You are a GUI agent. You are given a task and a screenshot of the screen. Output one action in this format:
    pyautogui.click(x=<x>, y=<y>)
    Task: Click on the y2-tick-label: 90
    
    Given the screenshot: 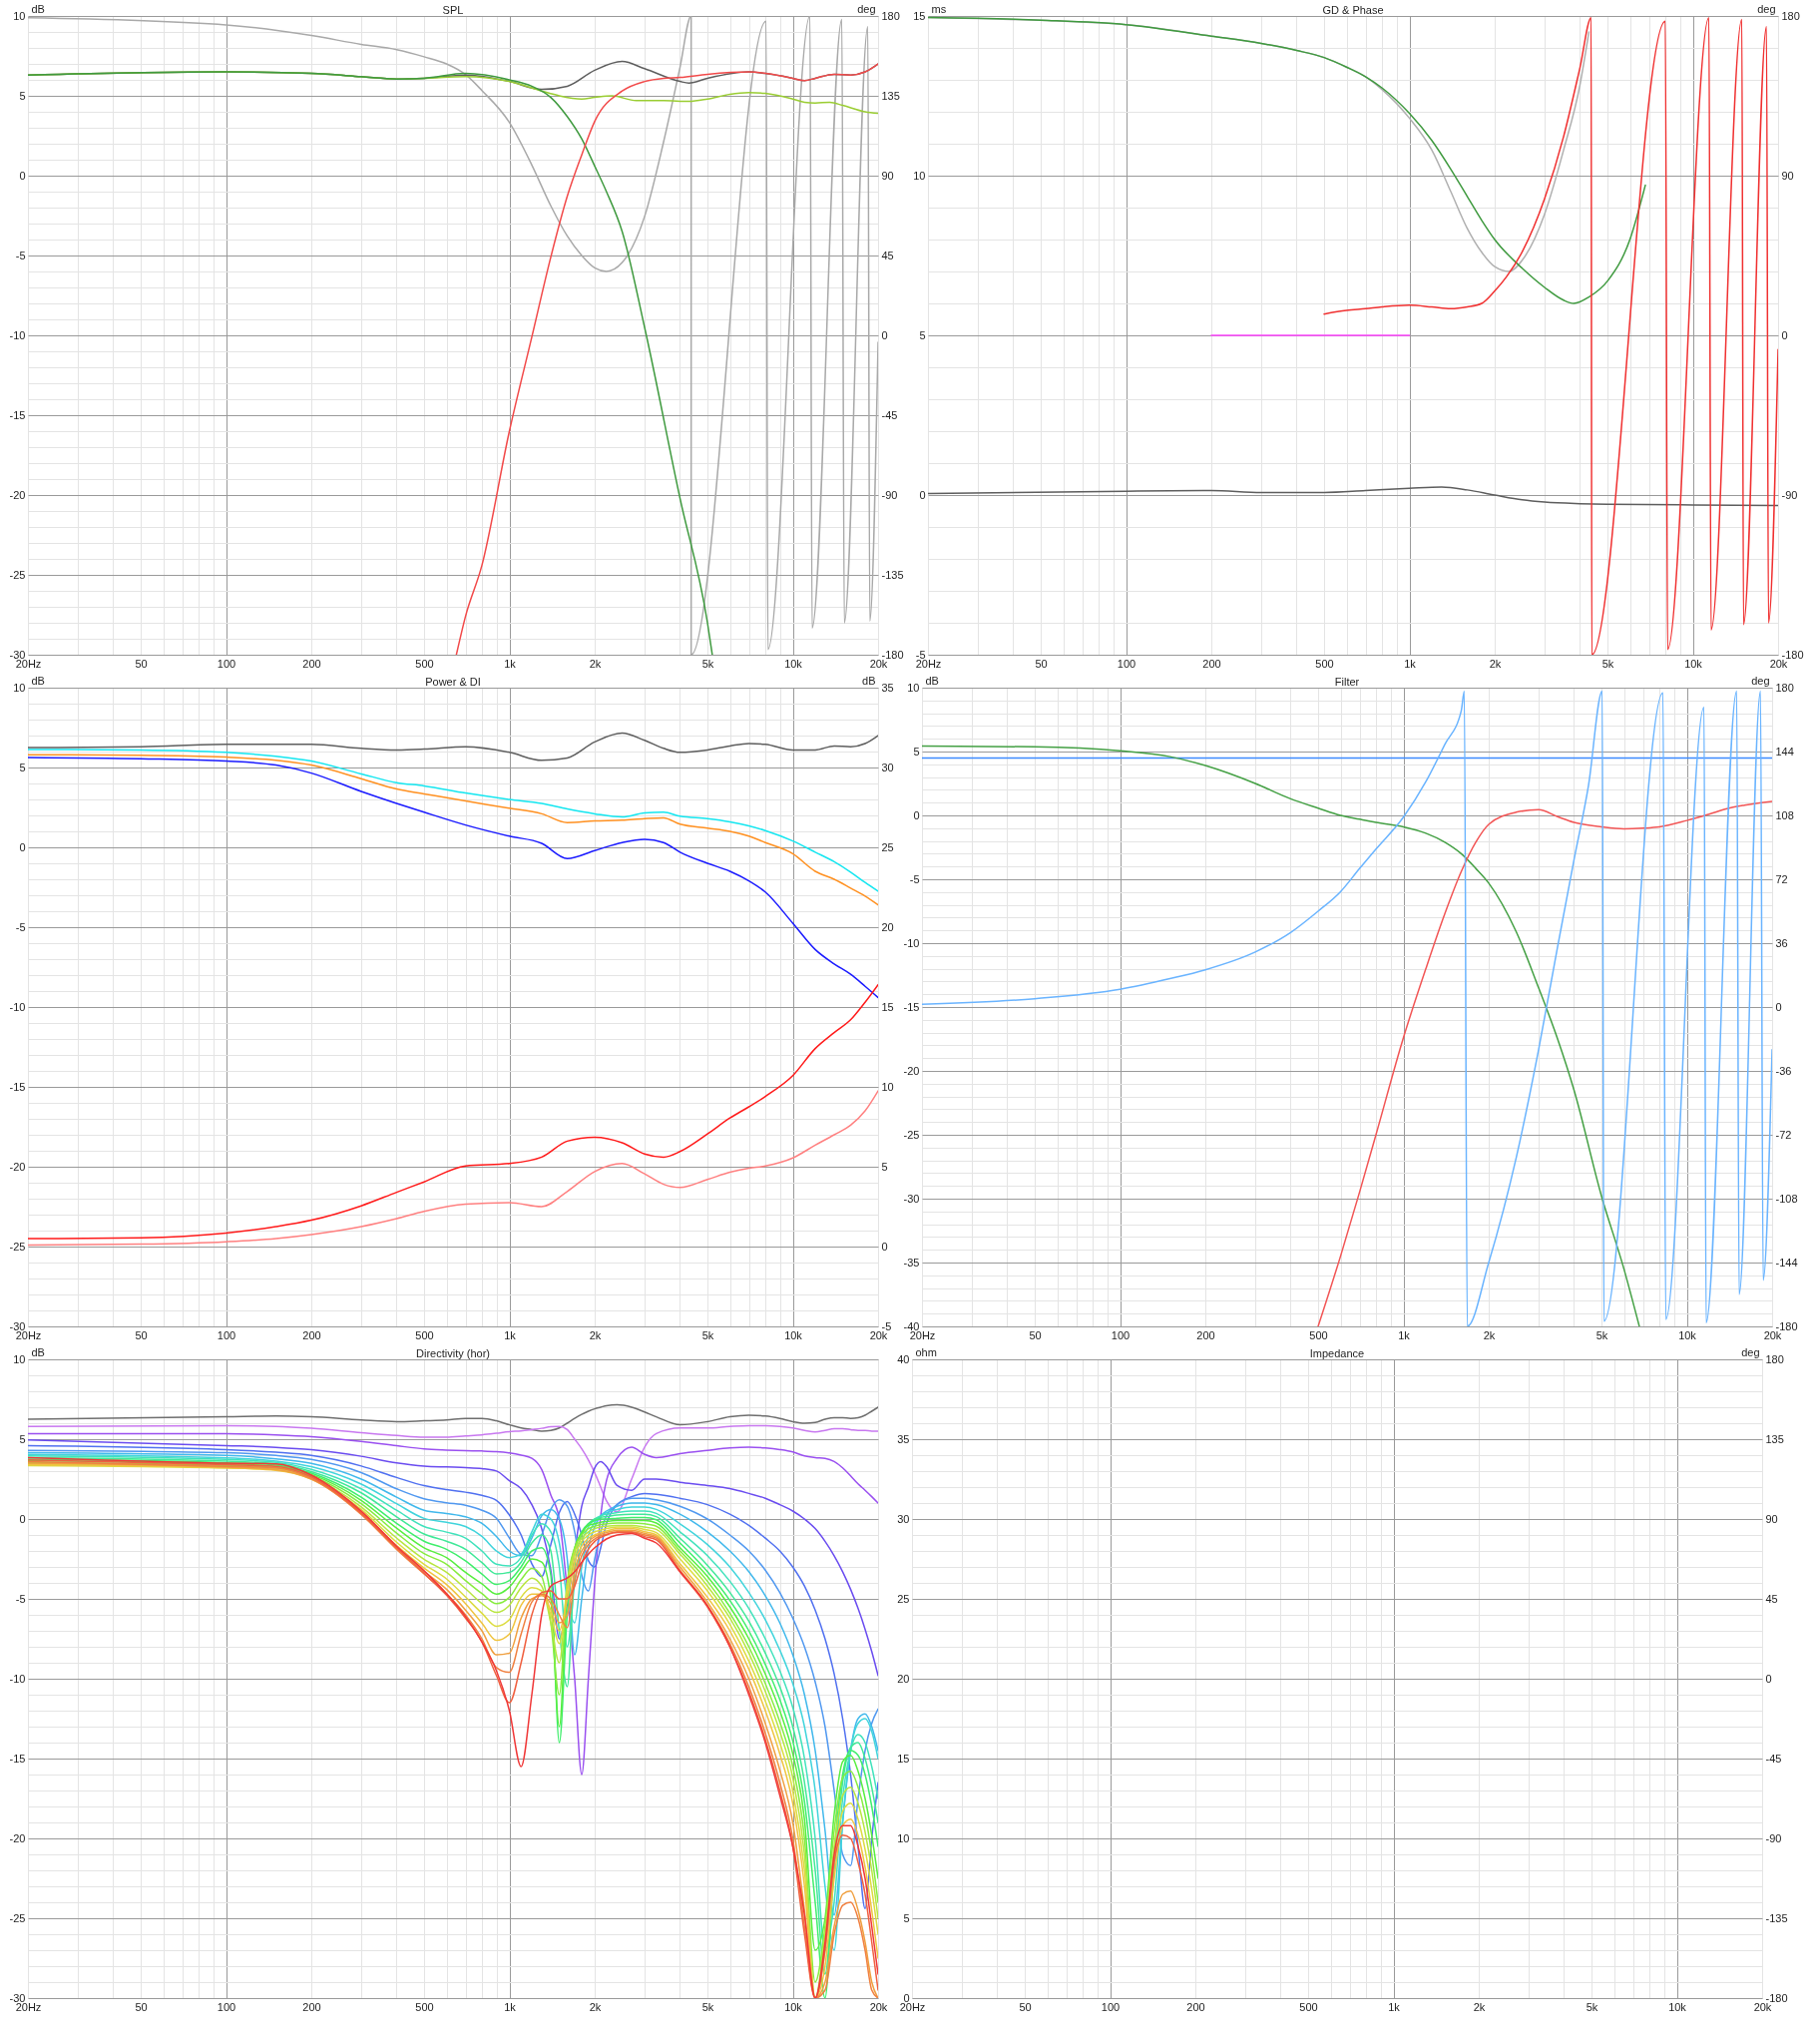 What is the action you would take?
    pyautogui.click(x=1787, y=175)
    